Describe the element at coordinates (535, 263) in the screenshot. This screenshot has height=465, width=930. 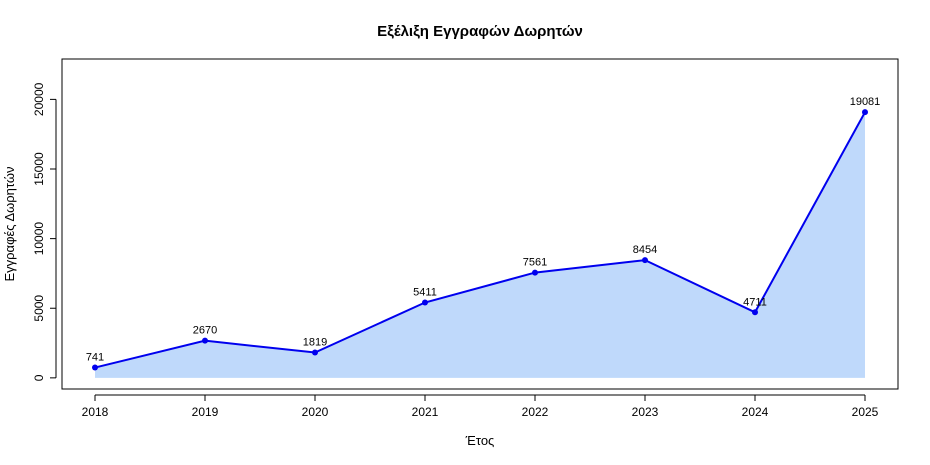
I see `data-label: 7561` at that location.